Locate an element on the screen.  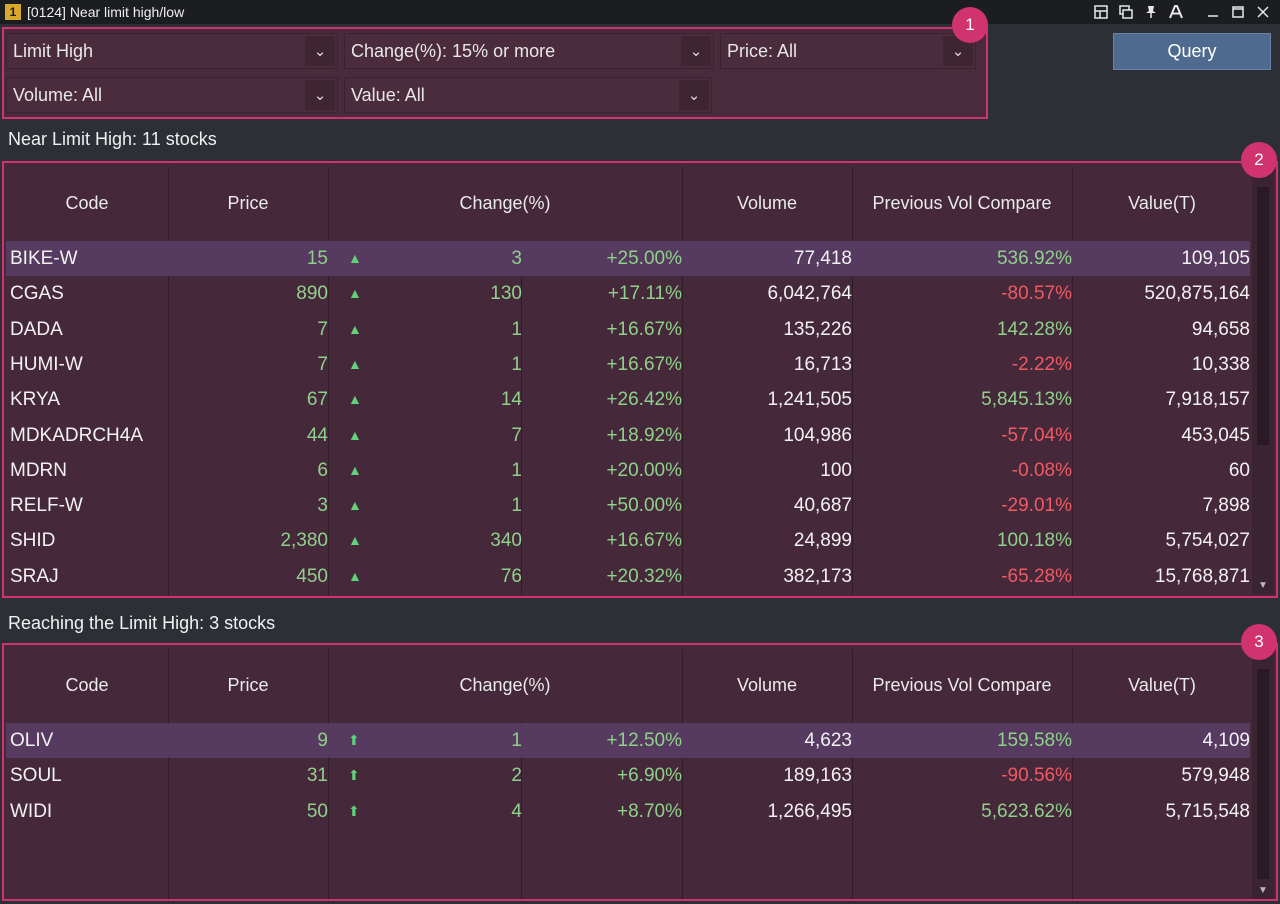
maximize-icon is located at coordinates (1238, 12).